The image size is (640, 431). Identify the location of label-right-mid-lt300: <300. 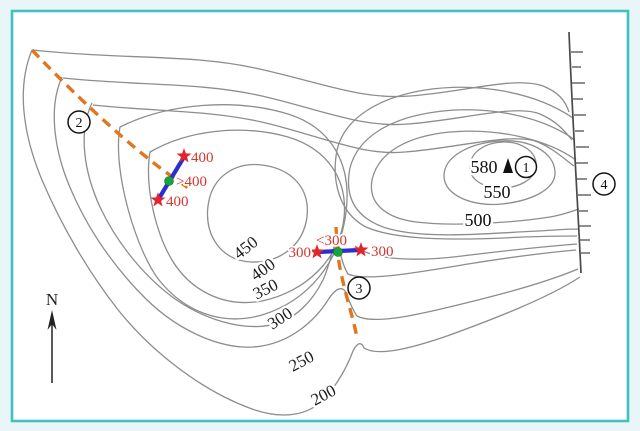
(331, 241).